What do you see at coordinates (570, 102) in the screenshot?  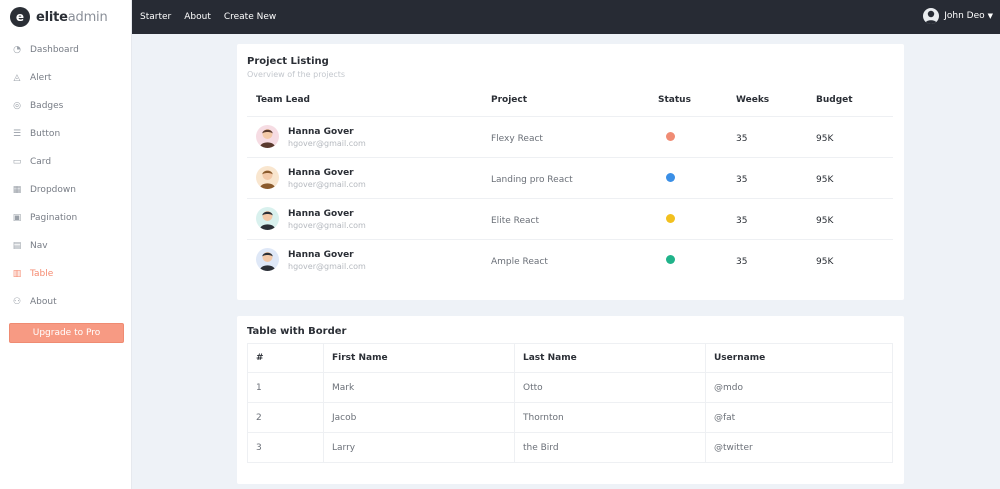 I see `table-header: Team Lead Project Status Weeks Budget` at bounding box center [570, 102].